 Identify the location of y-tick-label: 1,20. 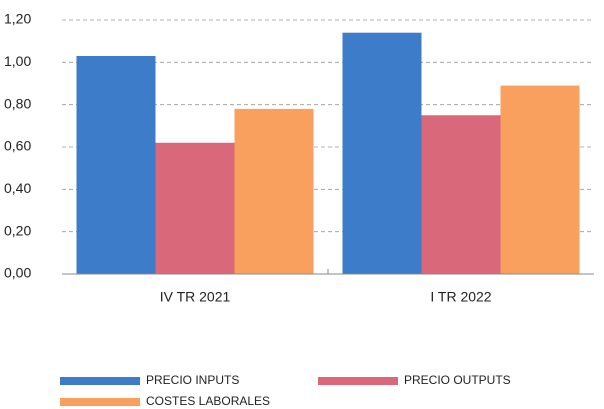
(17, 19).